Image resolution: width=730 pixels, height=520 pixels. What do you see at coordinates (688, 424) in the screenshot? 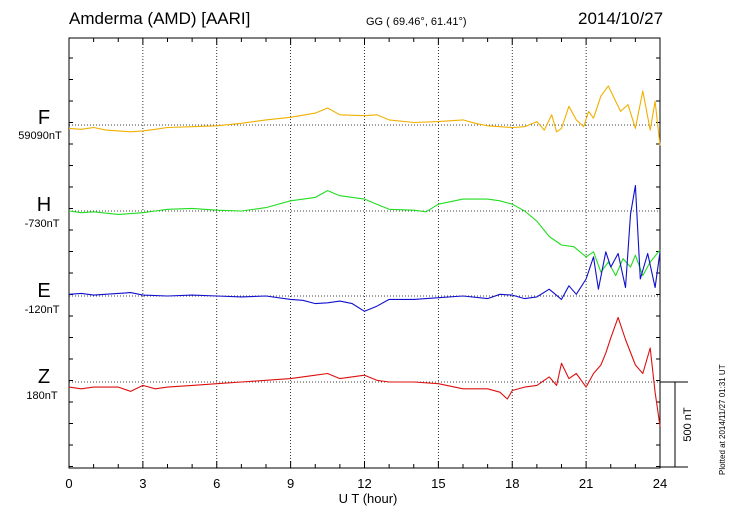
I see `scale-bar-label: 500 nT` at bounding box center [688, 424].